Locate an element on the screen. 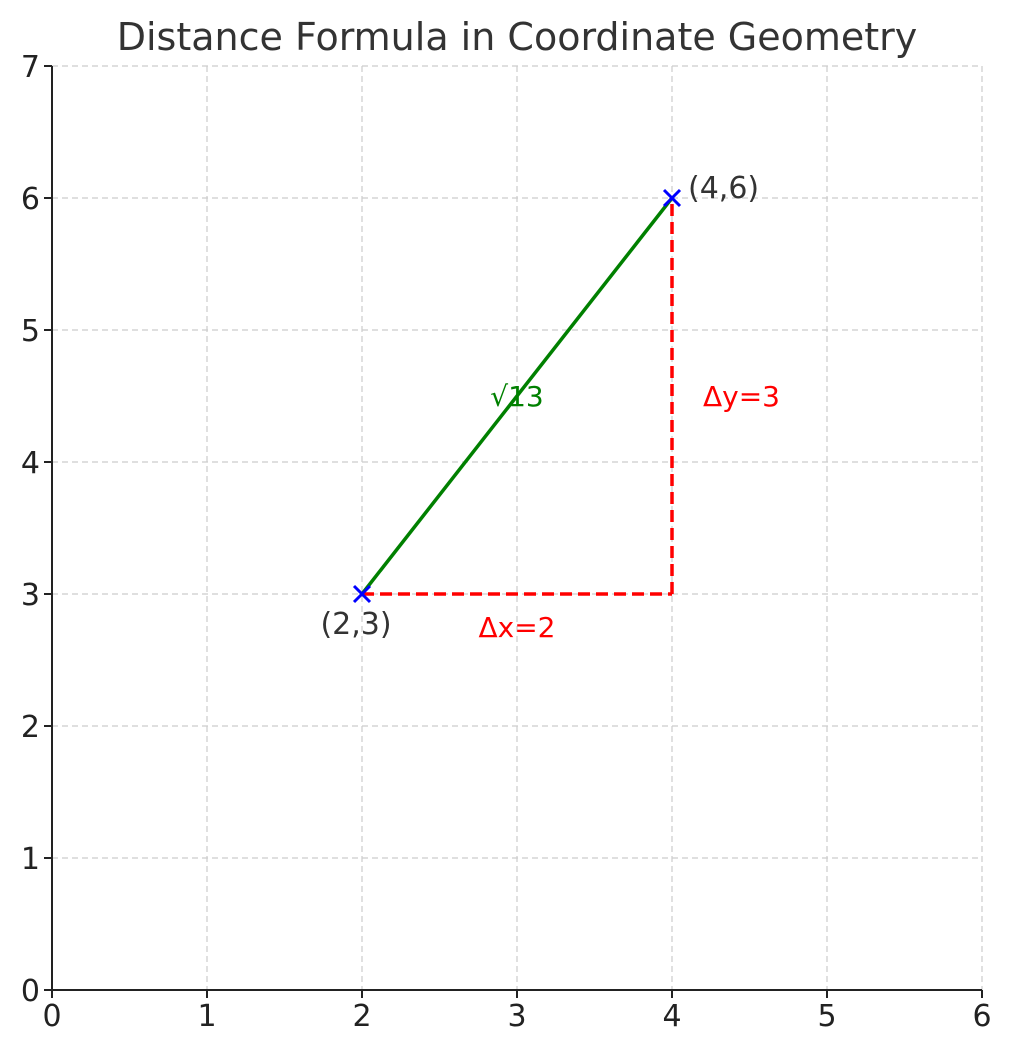  point-label-1: (4,6) is located at coordinates (723, 188).